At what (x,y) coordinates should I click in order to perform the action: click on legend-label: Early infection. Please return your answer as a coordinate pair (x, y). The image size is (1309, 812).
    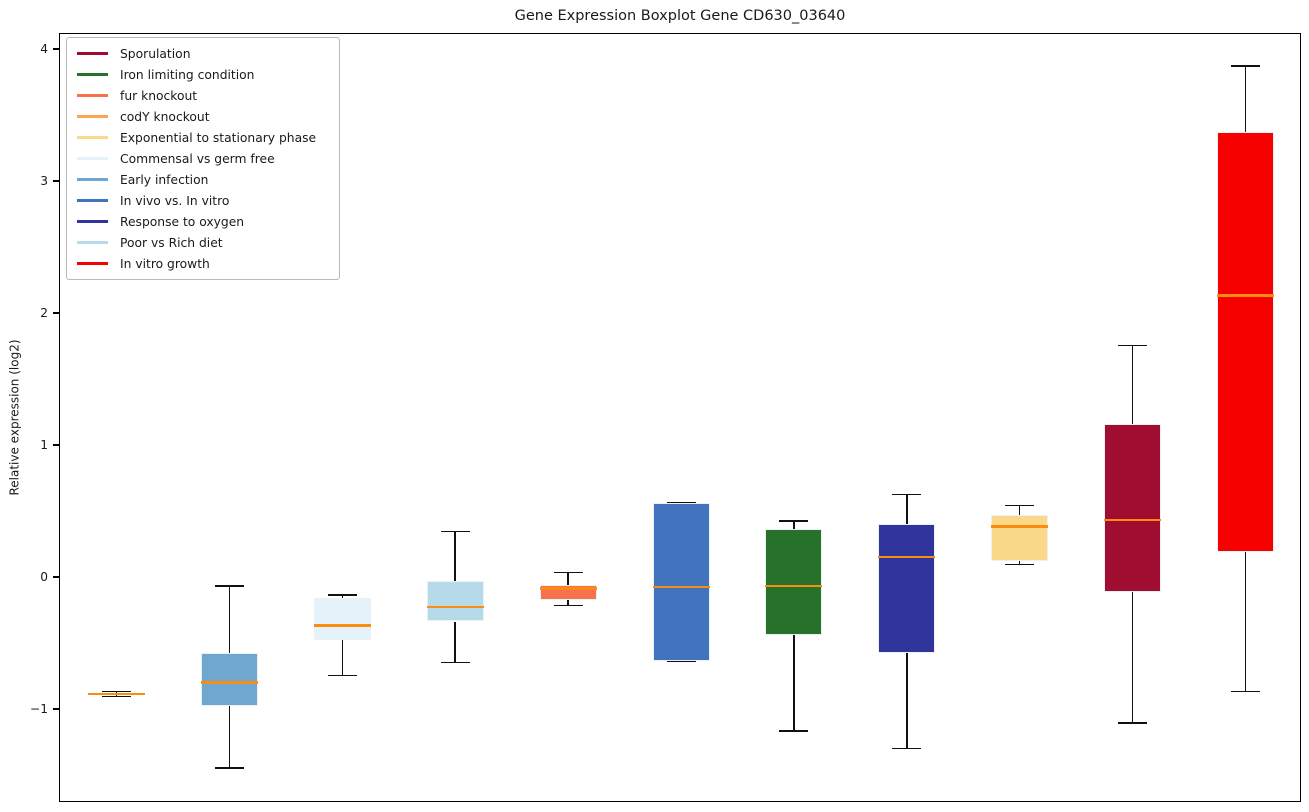
    Looking at the image, I should click on (164, 179).